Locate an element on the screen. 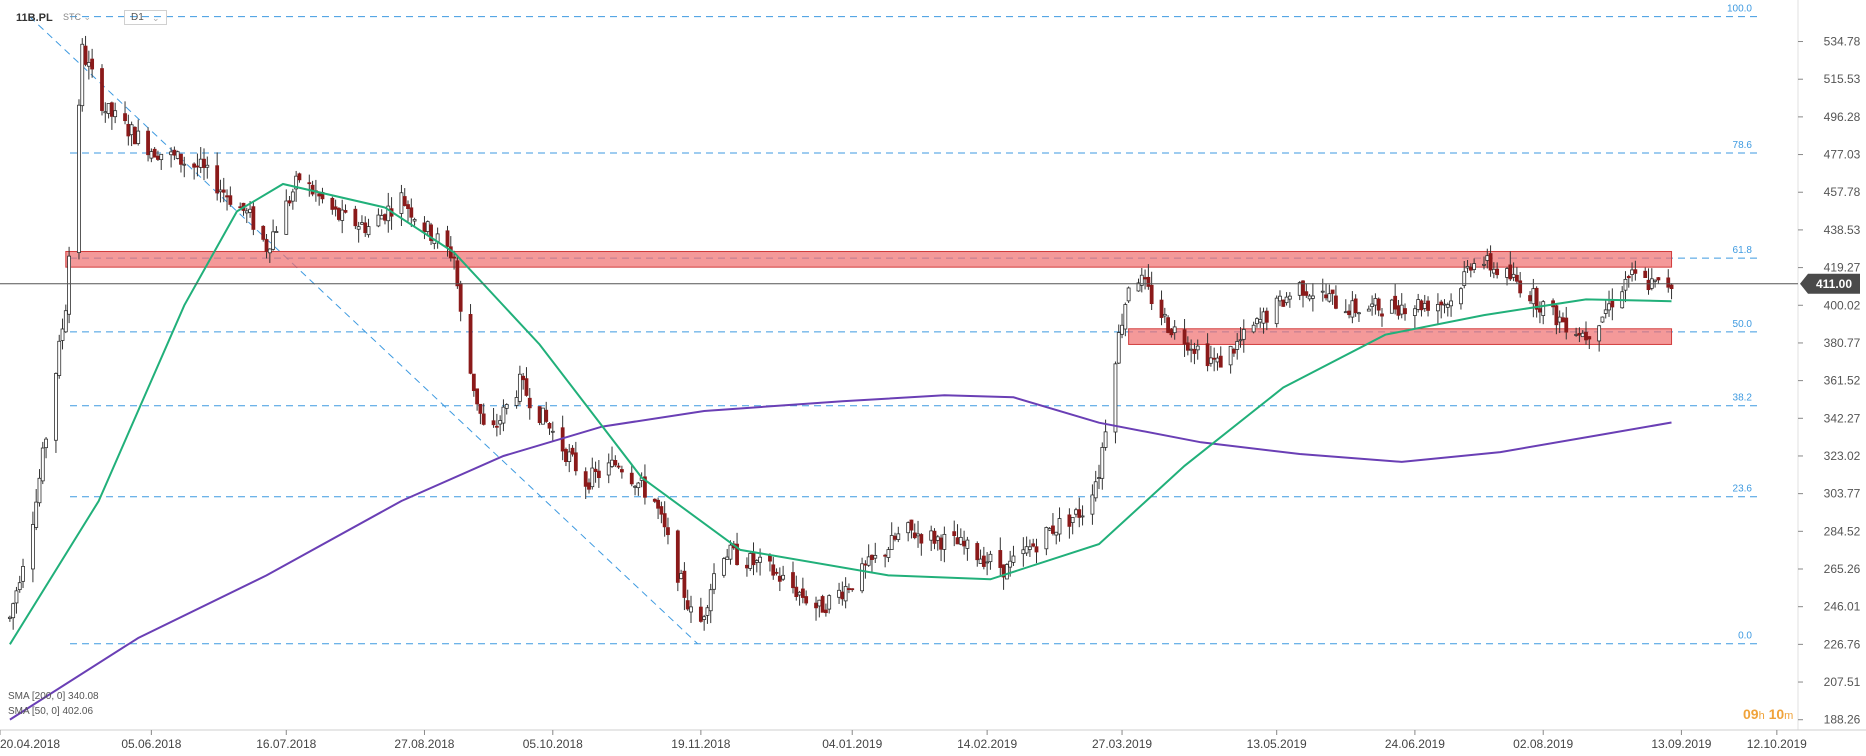 Image resolution: width=1866 pixels, height=756 pixels. fib-level-label: 78.6 is located at coordinates (1743, 145).